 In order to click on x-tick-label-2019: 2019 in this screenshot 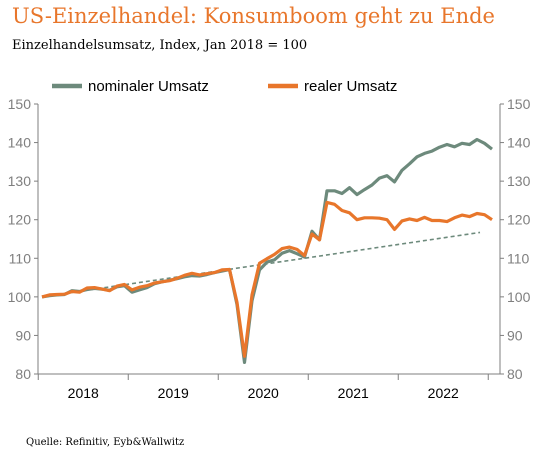, I will do `click(173, 393)`.